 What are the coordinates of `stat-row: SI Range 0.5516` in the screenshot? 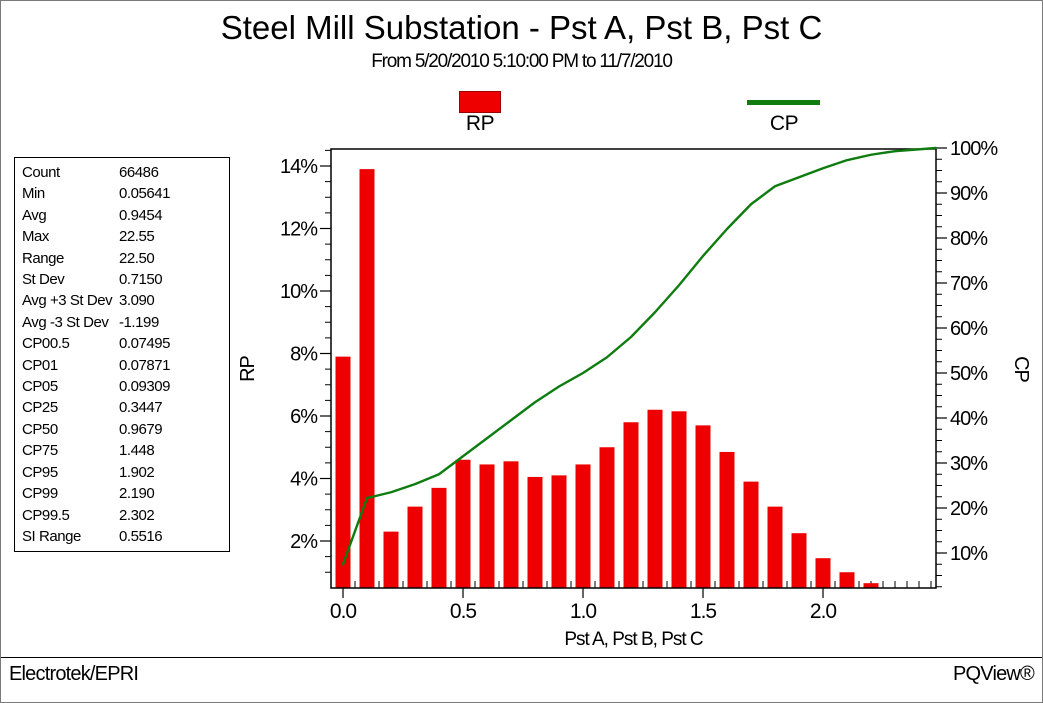 It's located at (123, 536).